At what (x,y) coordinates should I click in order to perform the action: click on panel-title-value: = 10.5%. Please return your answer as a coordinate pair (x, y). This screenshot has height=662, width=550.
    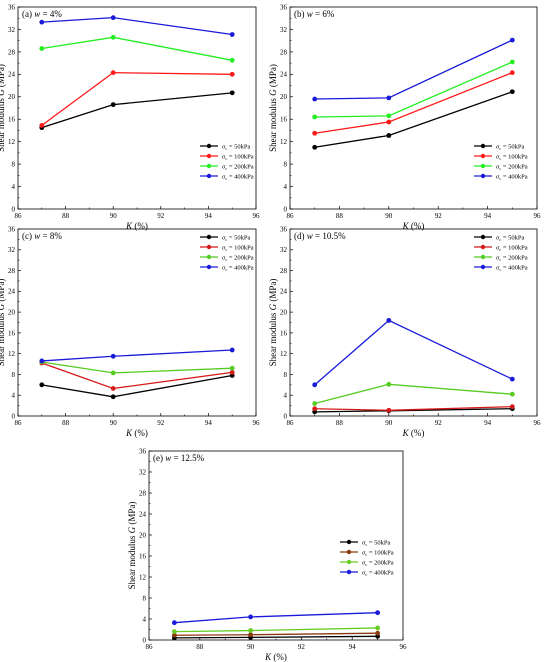
    Looking at the image, I should click on (329, 236).